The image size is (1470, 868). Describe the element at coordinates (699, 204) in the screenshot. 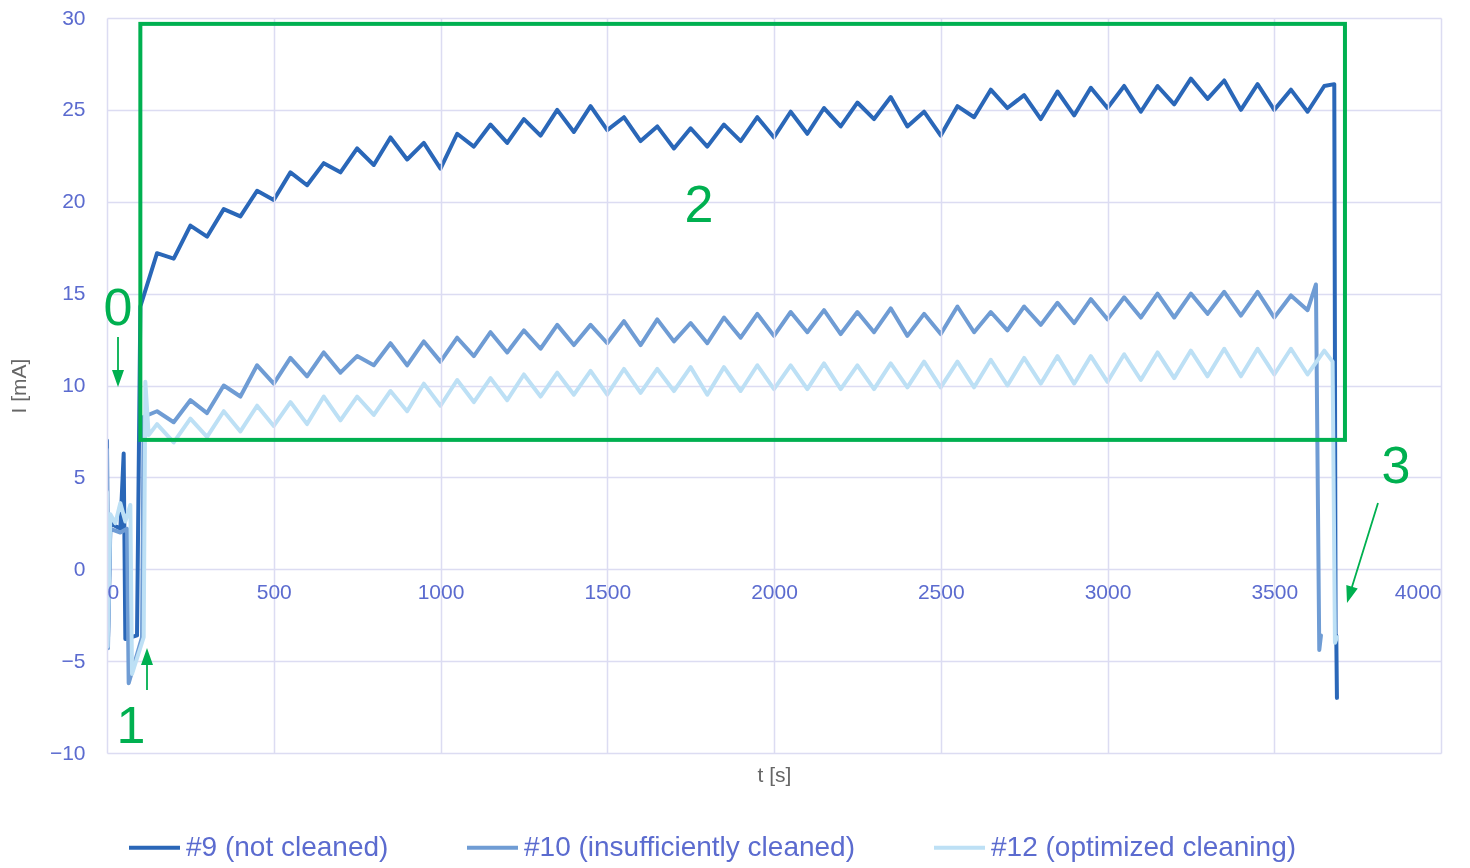

I see `annotation: 2` at that location.